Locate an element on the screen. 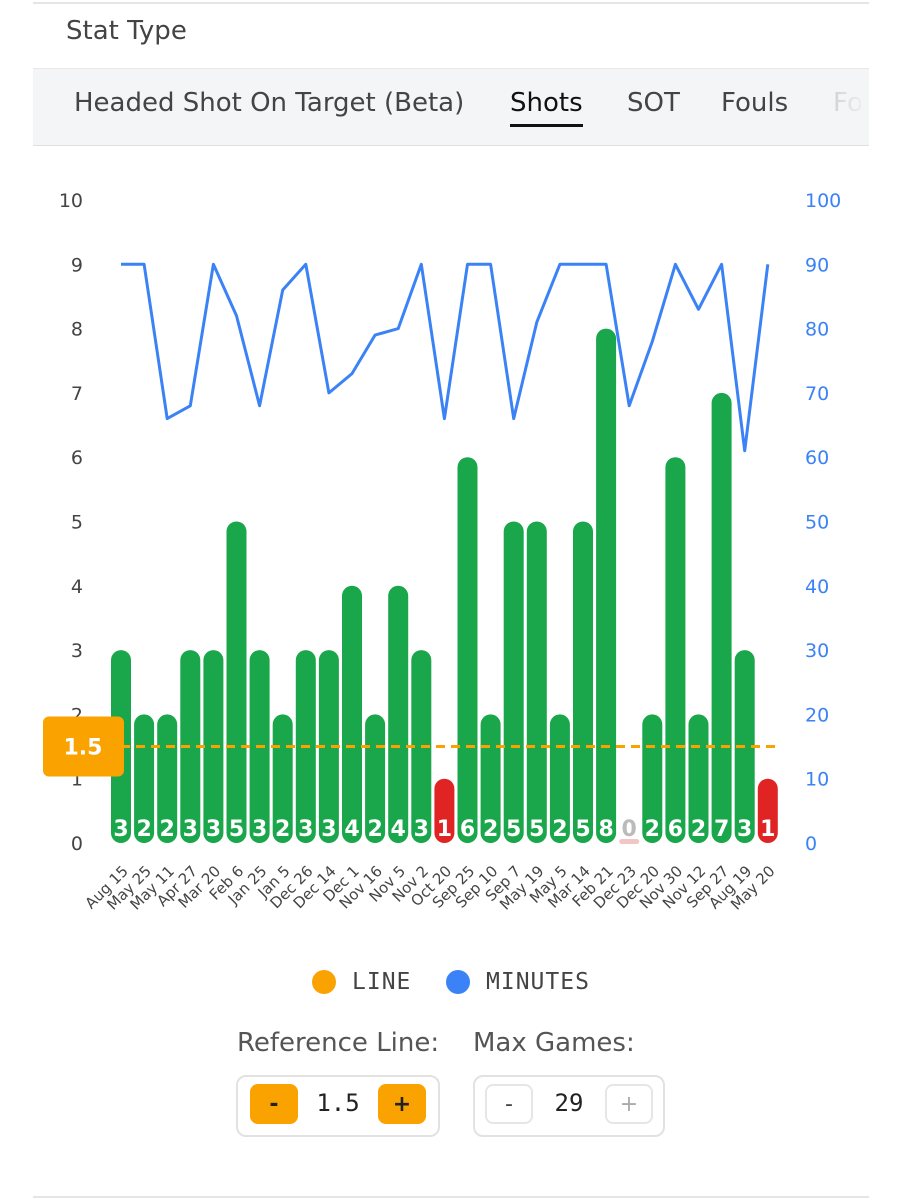 Image resolution: width=902 pixels, height=1200 pixels. minutes-line is located at coordinates (445, 357).